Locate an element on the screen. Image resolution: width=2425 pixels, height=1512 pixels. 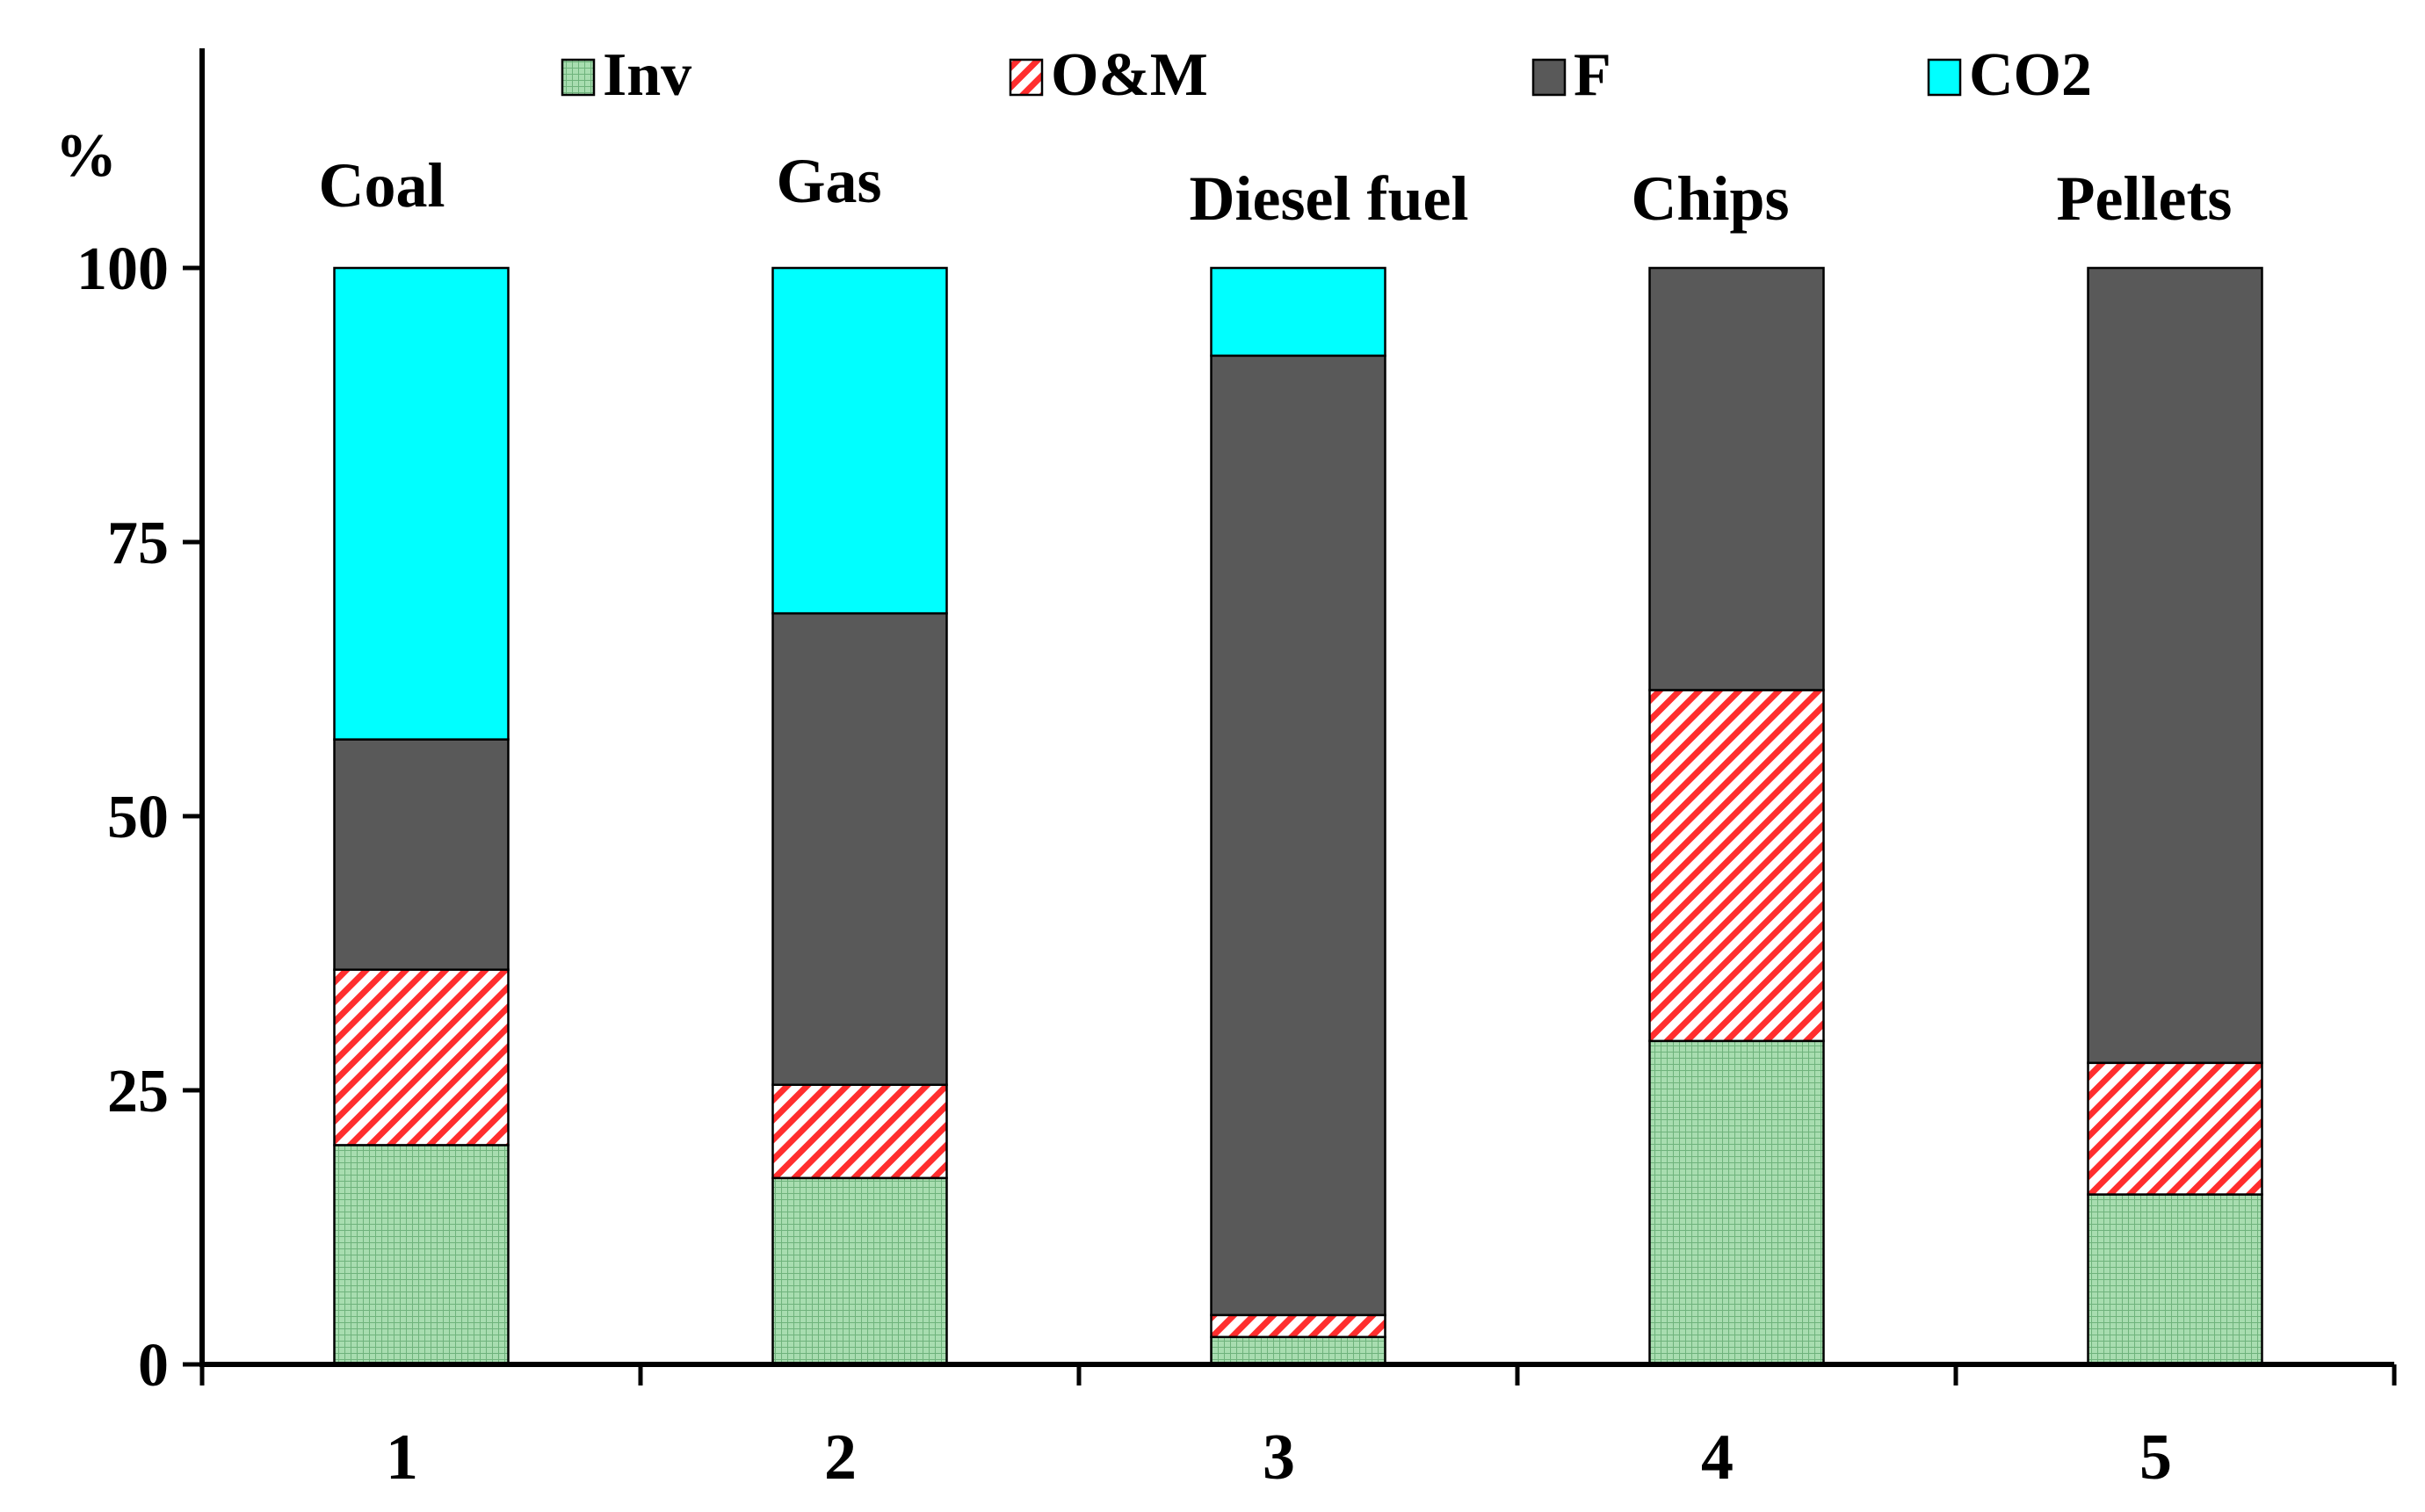
x-tick-label-2: 2 is located at coordinates (840, 1458).